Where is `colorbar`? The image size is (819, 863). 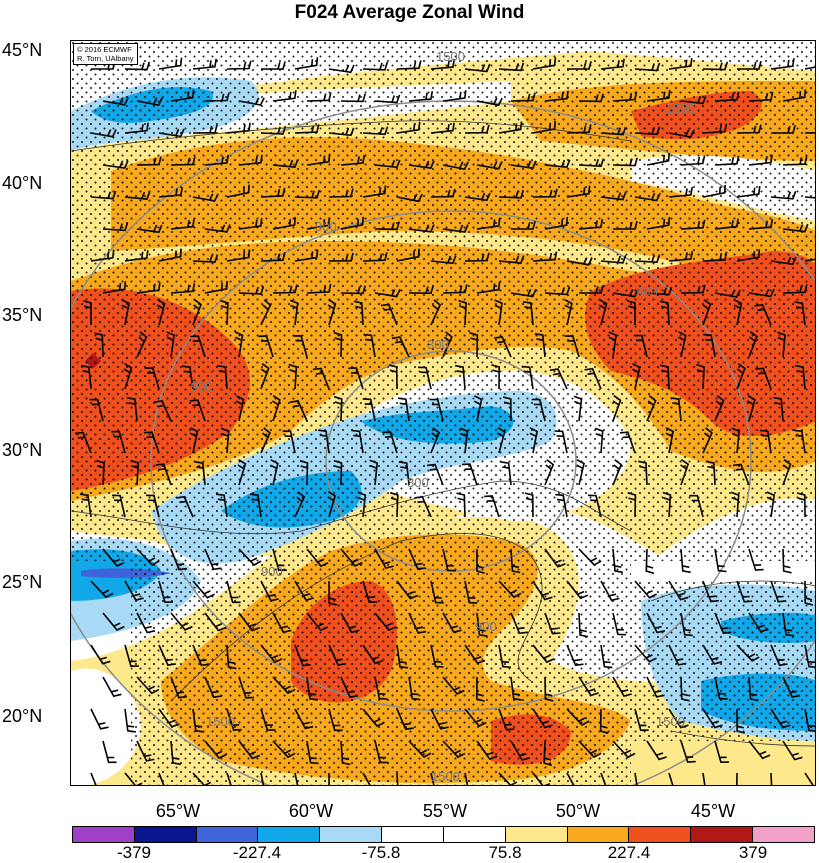 colorbar is located at coordinates (443, 834).